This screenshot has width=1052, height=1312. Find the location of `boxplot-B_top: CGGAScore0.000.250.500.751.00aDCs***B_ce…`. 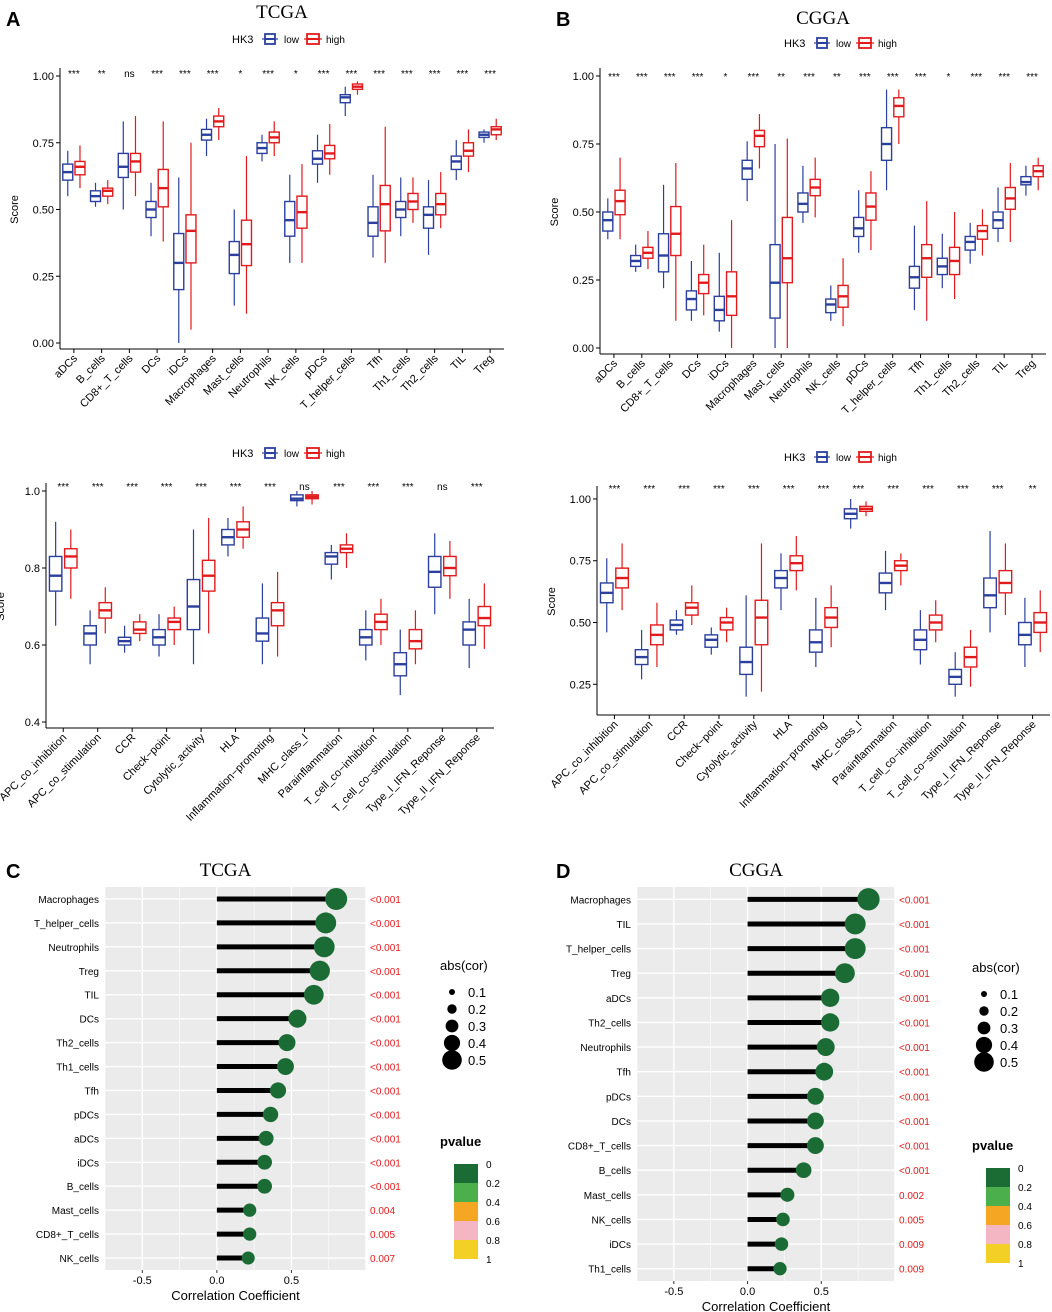

boxplot-B_top: CGGAScore0.000.250.500.751.00aDCs***B_ce… is located at coordinates (797, 212).